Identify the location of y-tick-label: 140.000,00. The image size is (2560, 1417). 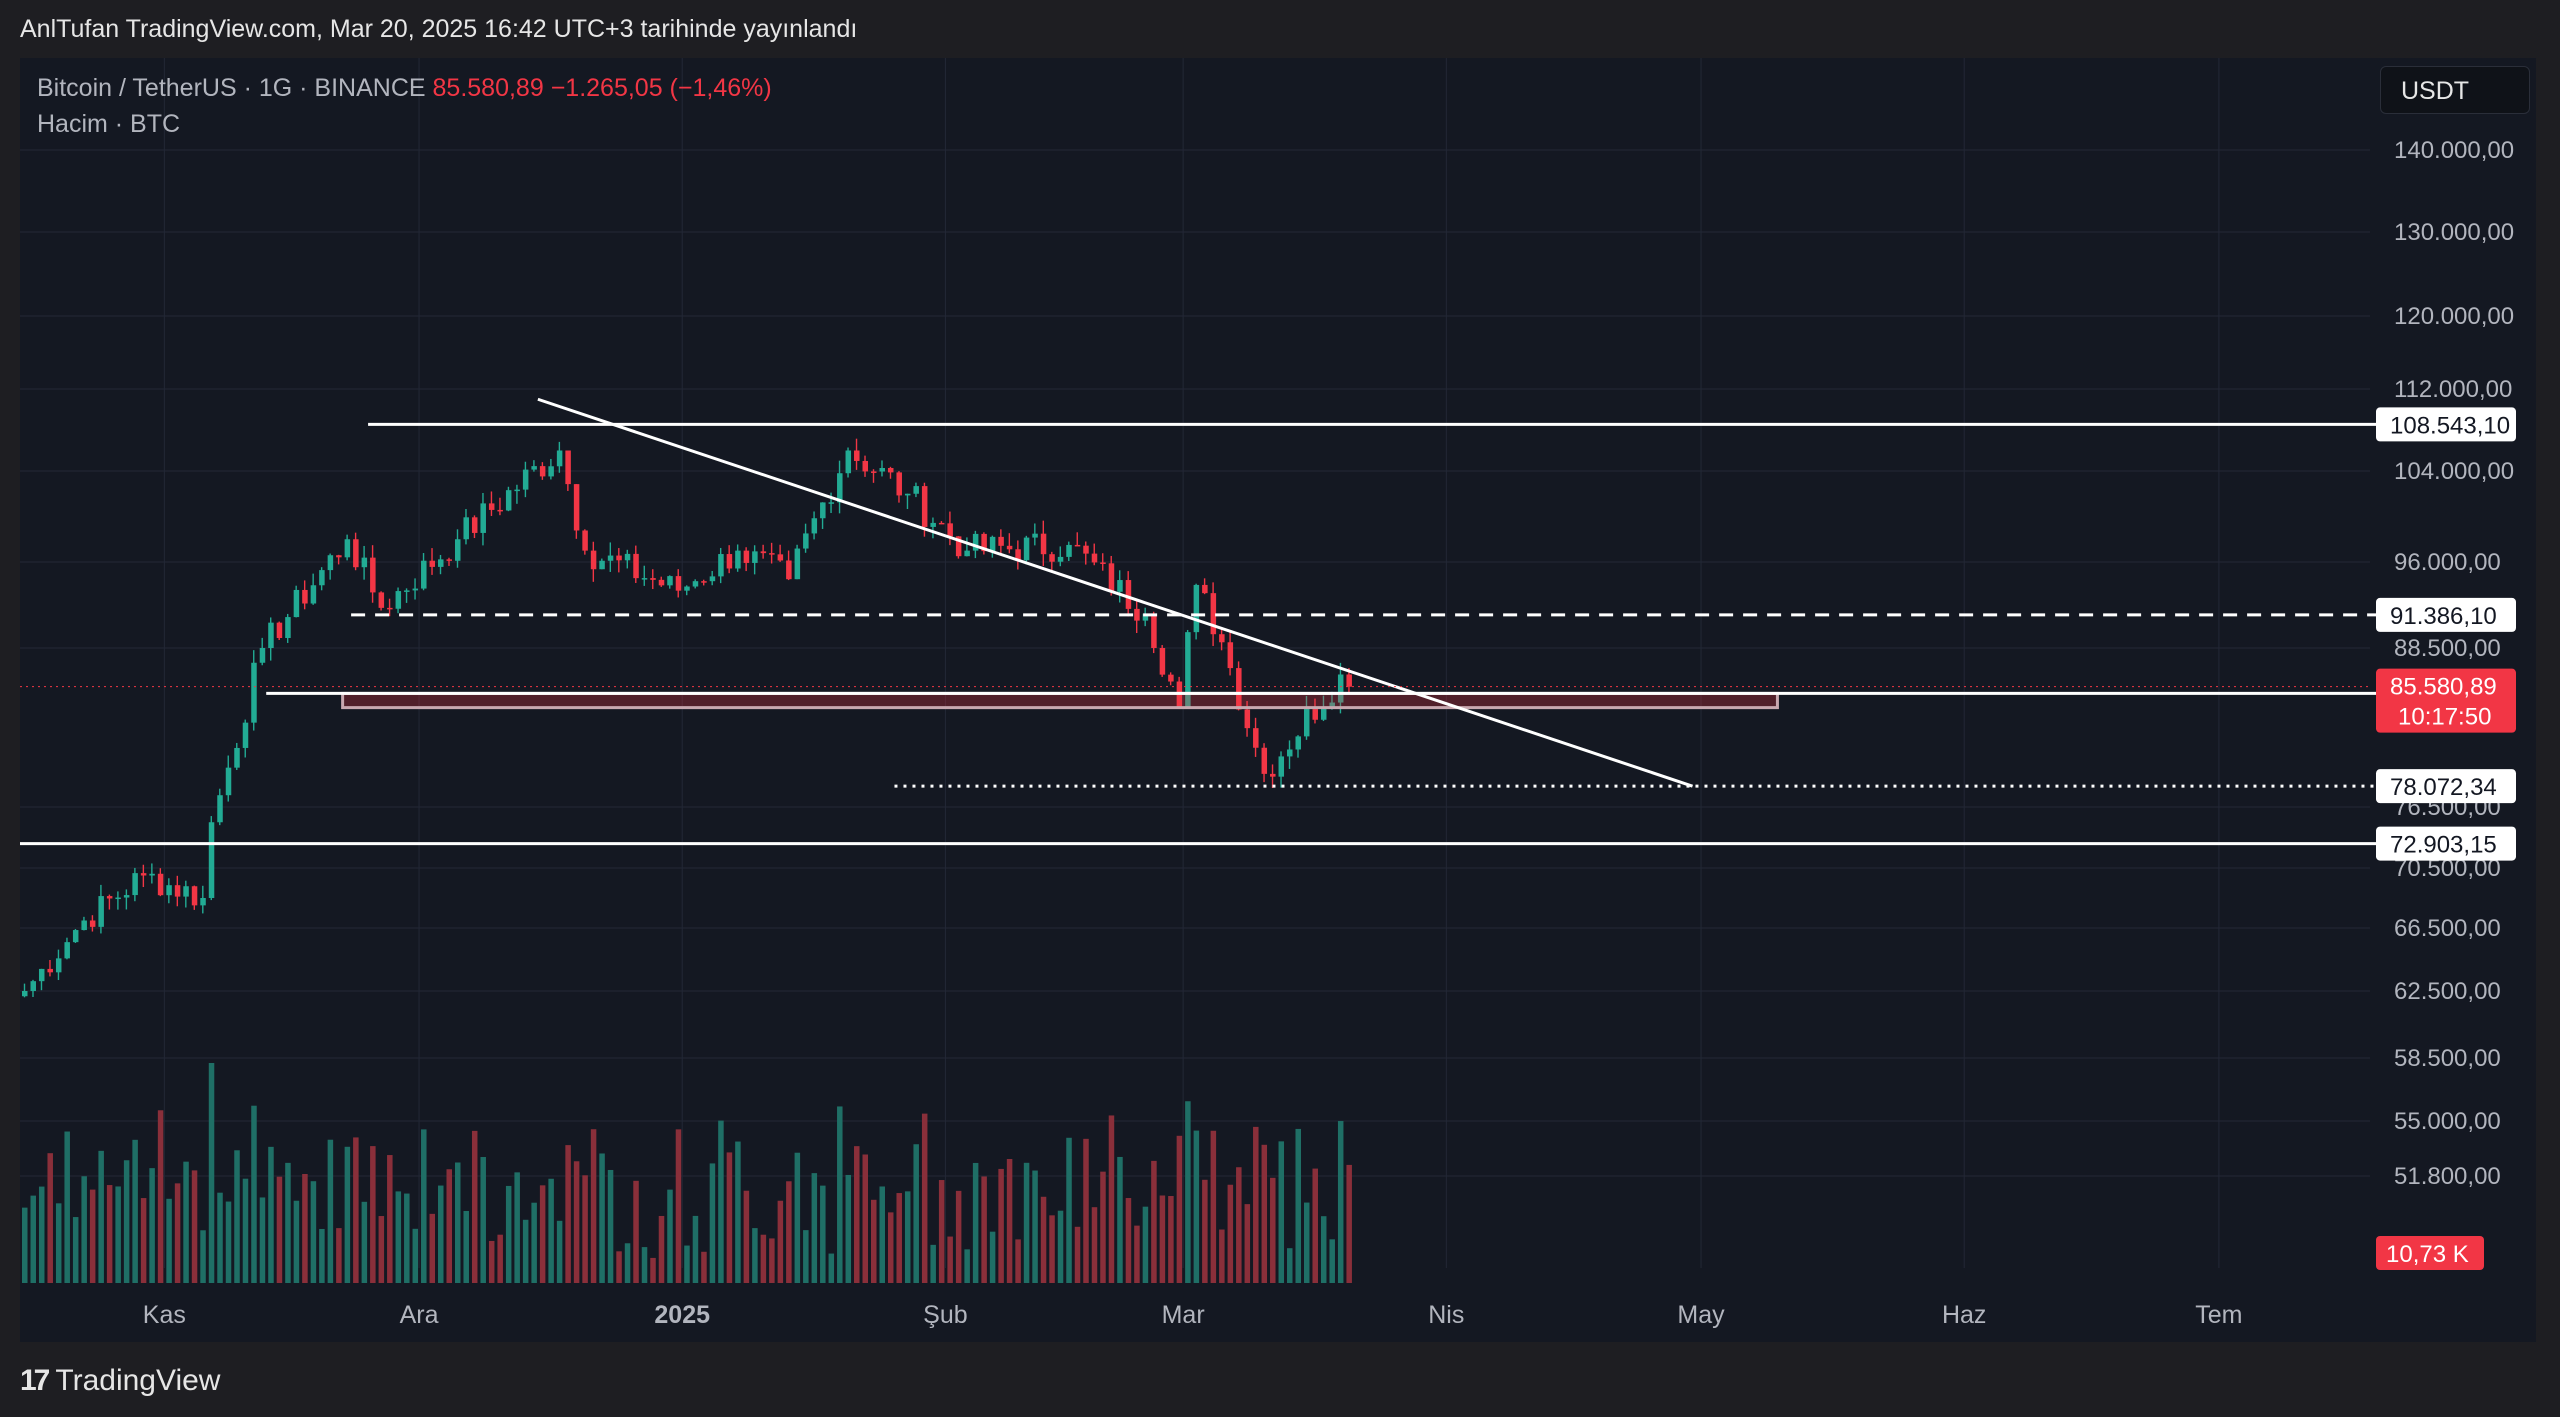
(2454, 150).